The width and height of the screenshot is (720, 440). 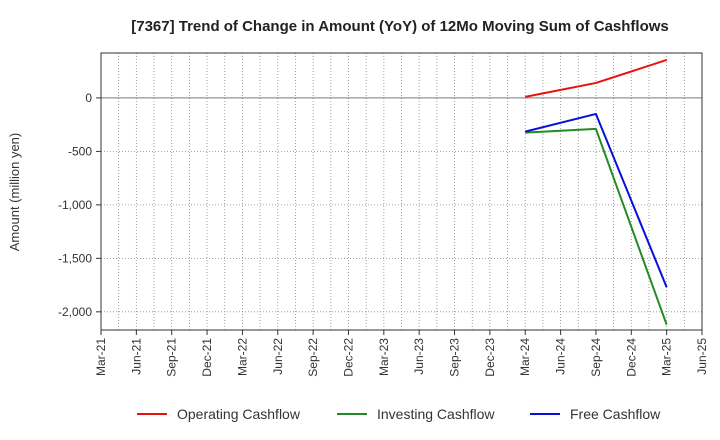 I want to click on x-tick-label: Dec-23, so click(x=490, y=357).